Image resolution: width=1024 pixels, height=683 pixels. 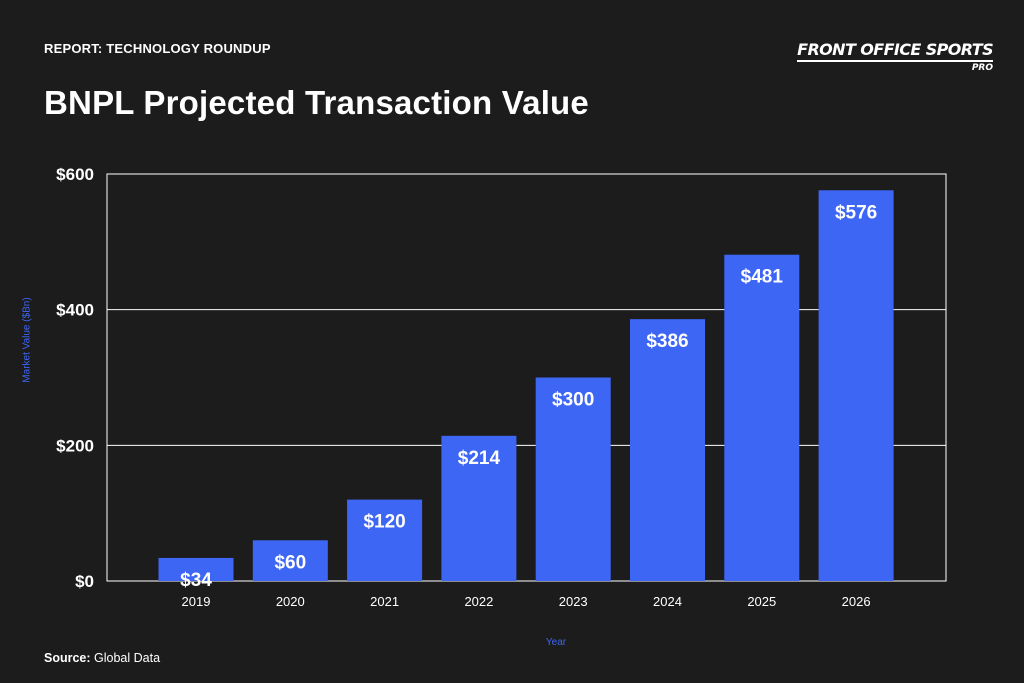 What do you see at coordinates (67, 658) in the screenshot?
I see `source-label: Source:` at bounding box center [67, 658].